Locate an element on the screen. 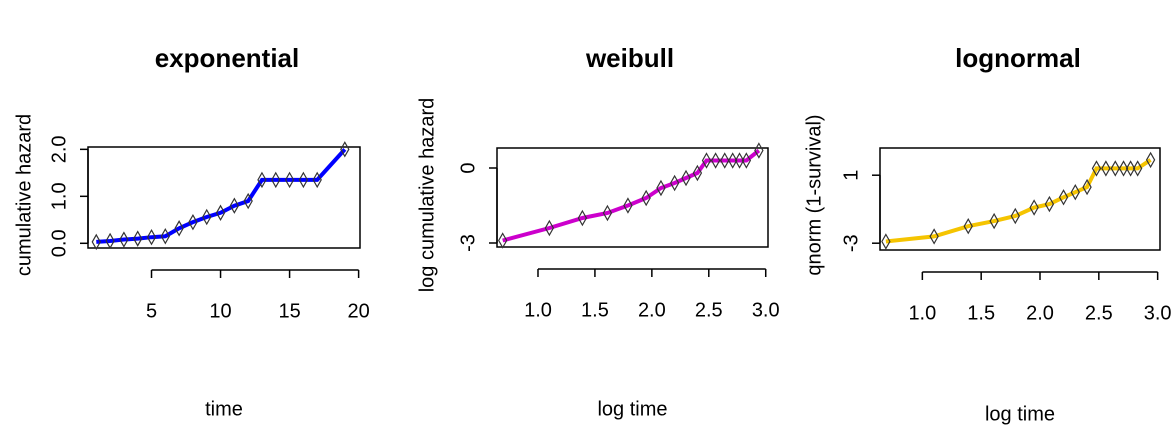 Image resolution: width=1171 pixels, height=436 pixels. x-tick-label: 5 is located at coordinates (151, 311).